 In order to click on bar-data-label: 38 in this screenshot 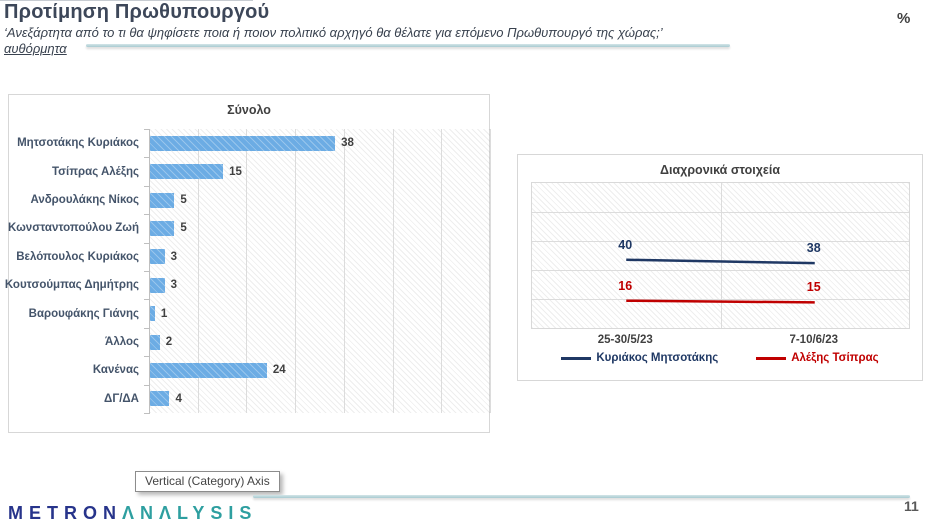, I will do `click(347, 143)`.